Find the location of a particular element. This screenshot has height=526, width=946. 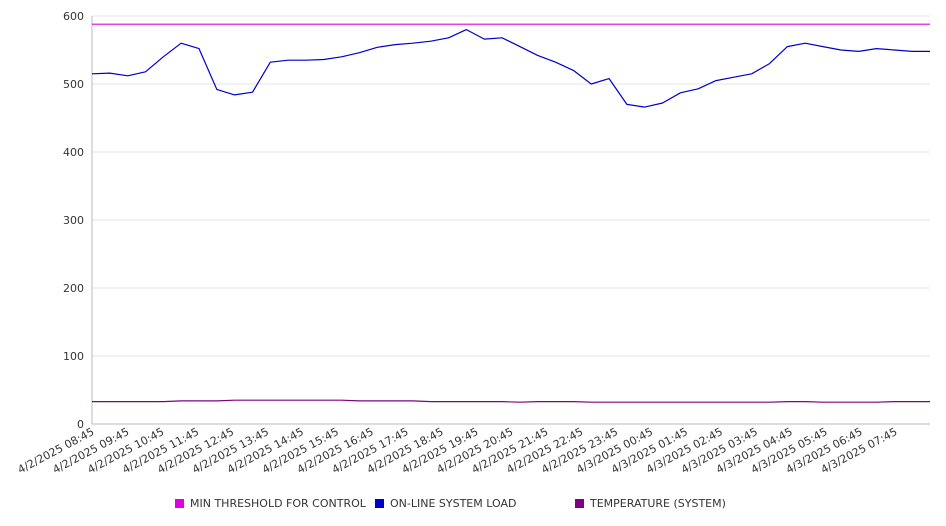

y-tick-label: 200 is located at coordinates (73, 288).